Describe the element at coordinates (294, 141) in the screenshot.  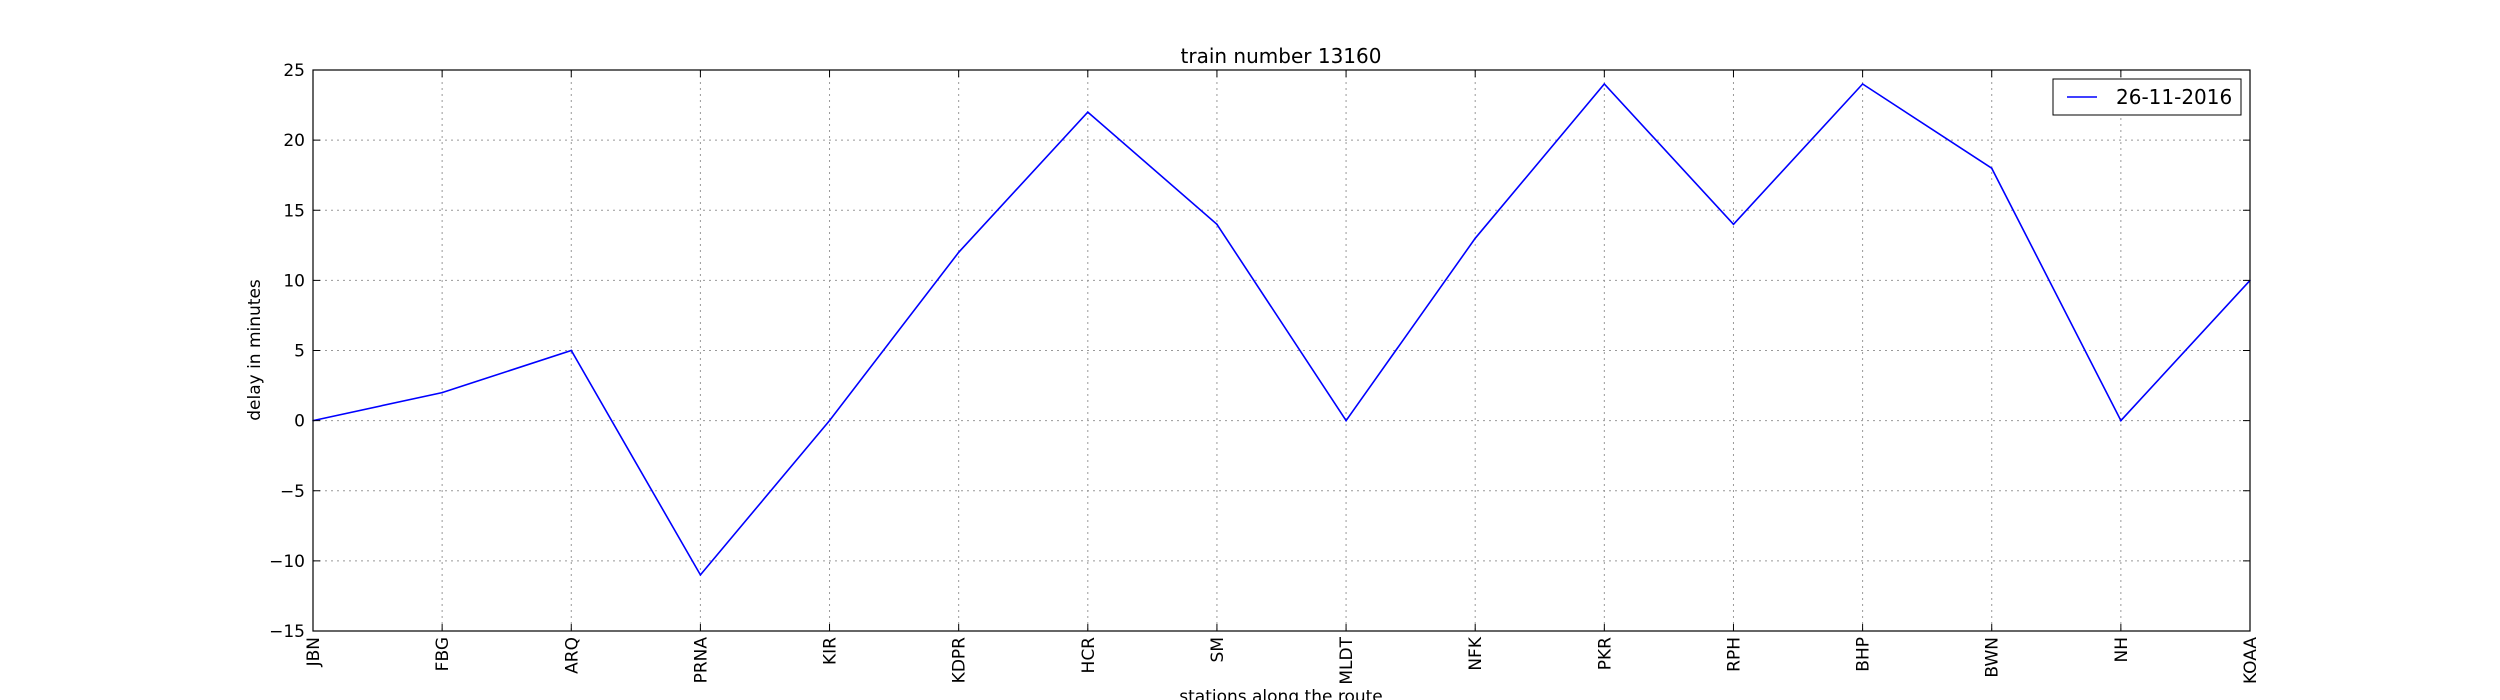
I see `y-tick-label: 20` at that location.